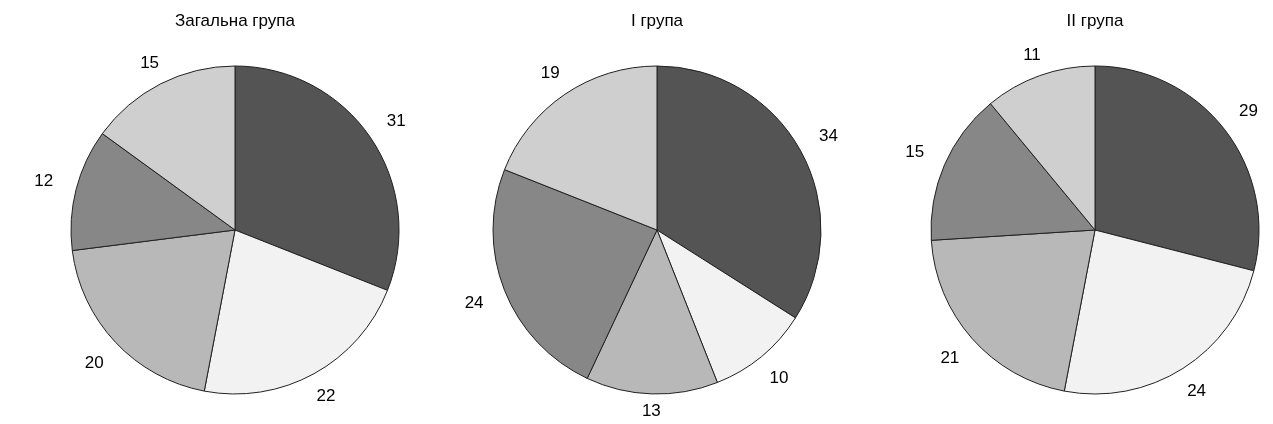 This screenshot has height=424, width=1273. I want to click on data-label: 13, so click(651, 410).